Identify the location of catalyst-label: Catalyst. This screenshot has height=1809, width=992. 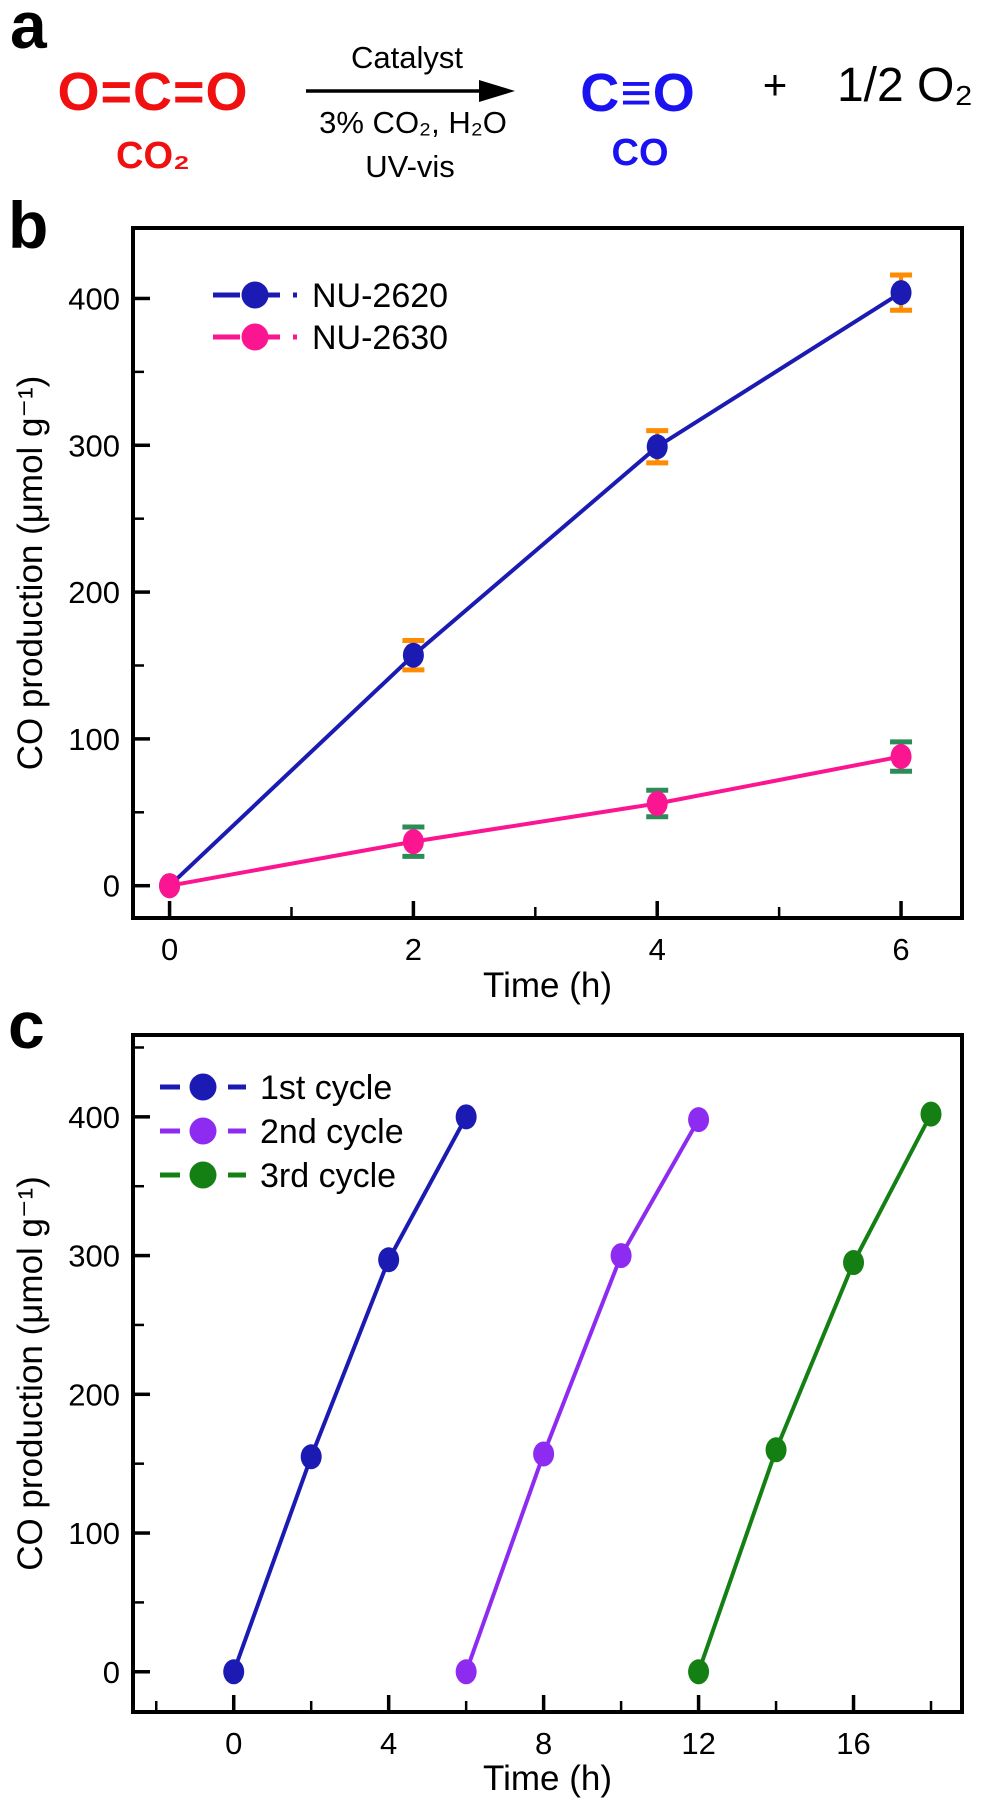
(407, 57).